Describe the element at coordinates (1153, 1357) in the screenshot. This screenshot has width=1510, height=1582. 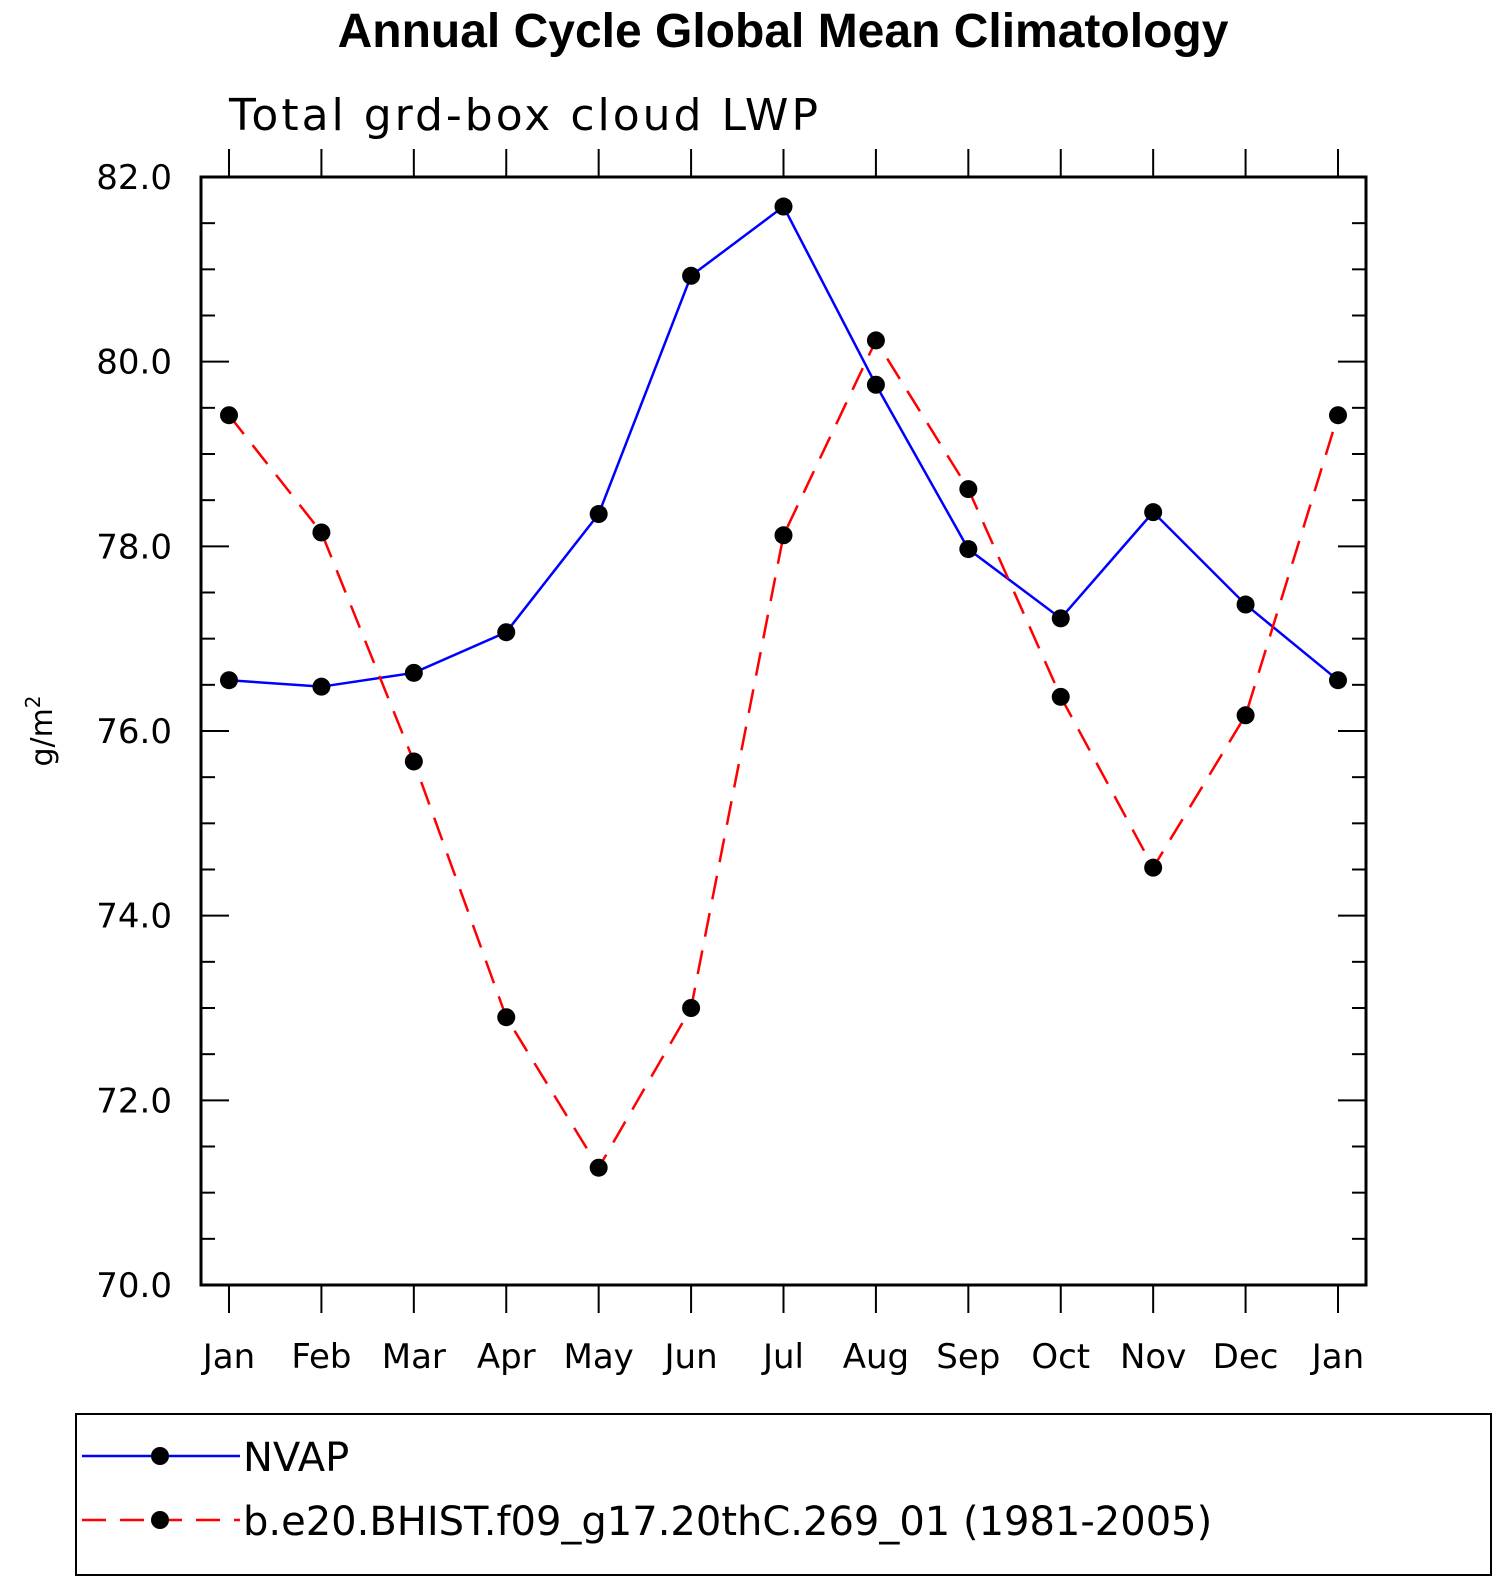
I see `x-tick-label: Nov` at that location.